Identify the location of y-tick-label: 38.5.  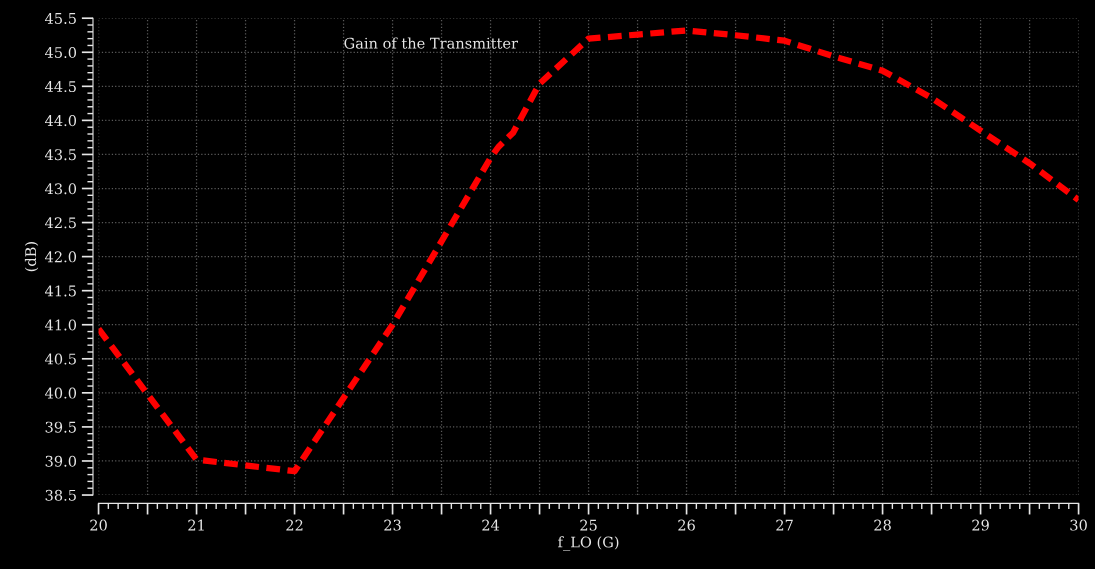
(60, 495).